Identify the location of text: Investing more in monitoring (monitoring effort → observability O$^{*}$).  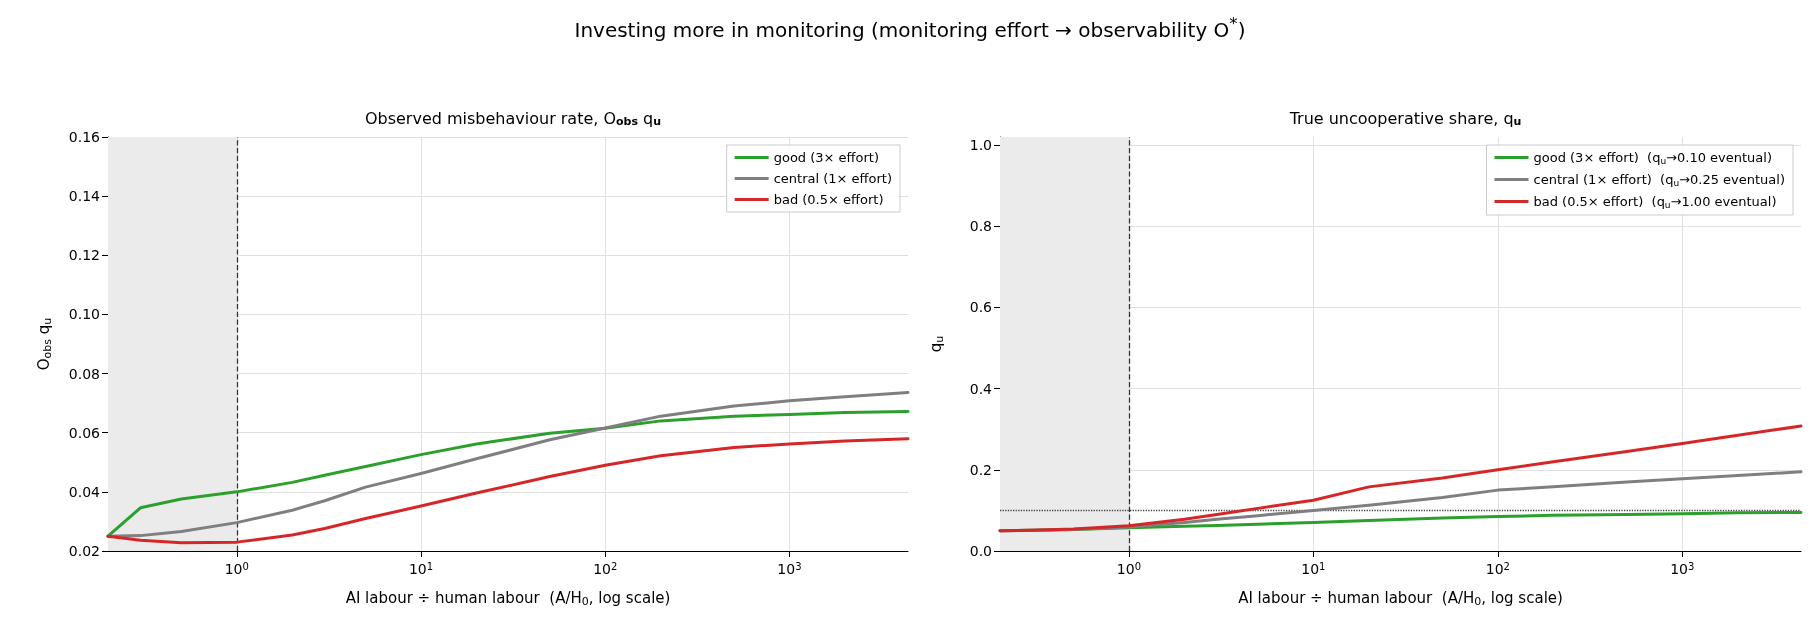
(910, 28).